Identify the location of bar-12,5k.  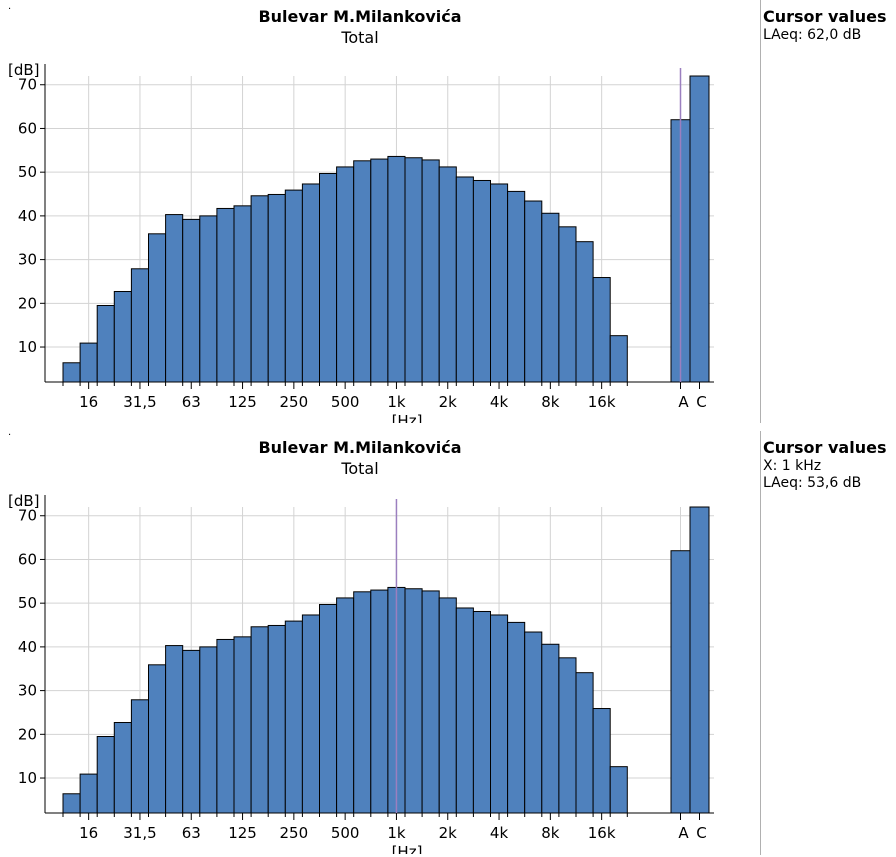
(584, 743).